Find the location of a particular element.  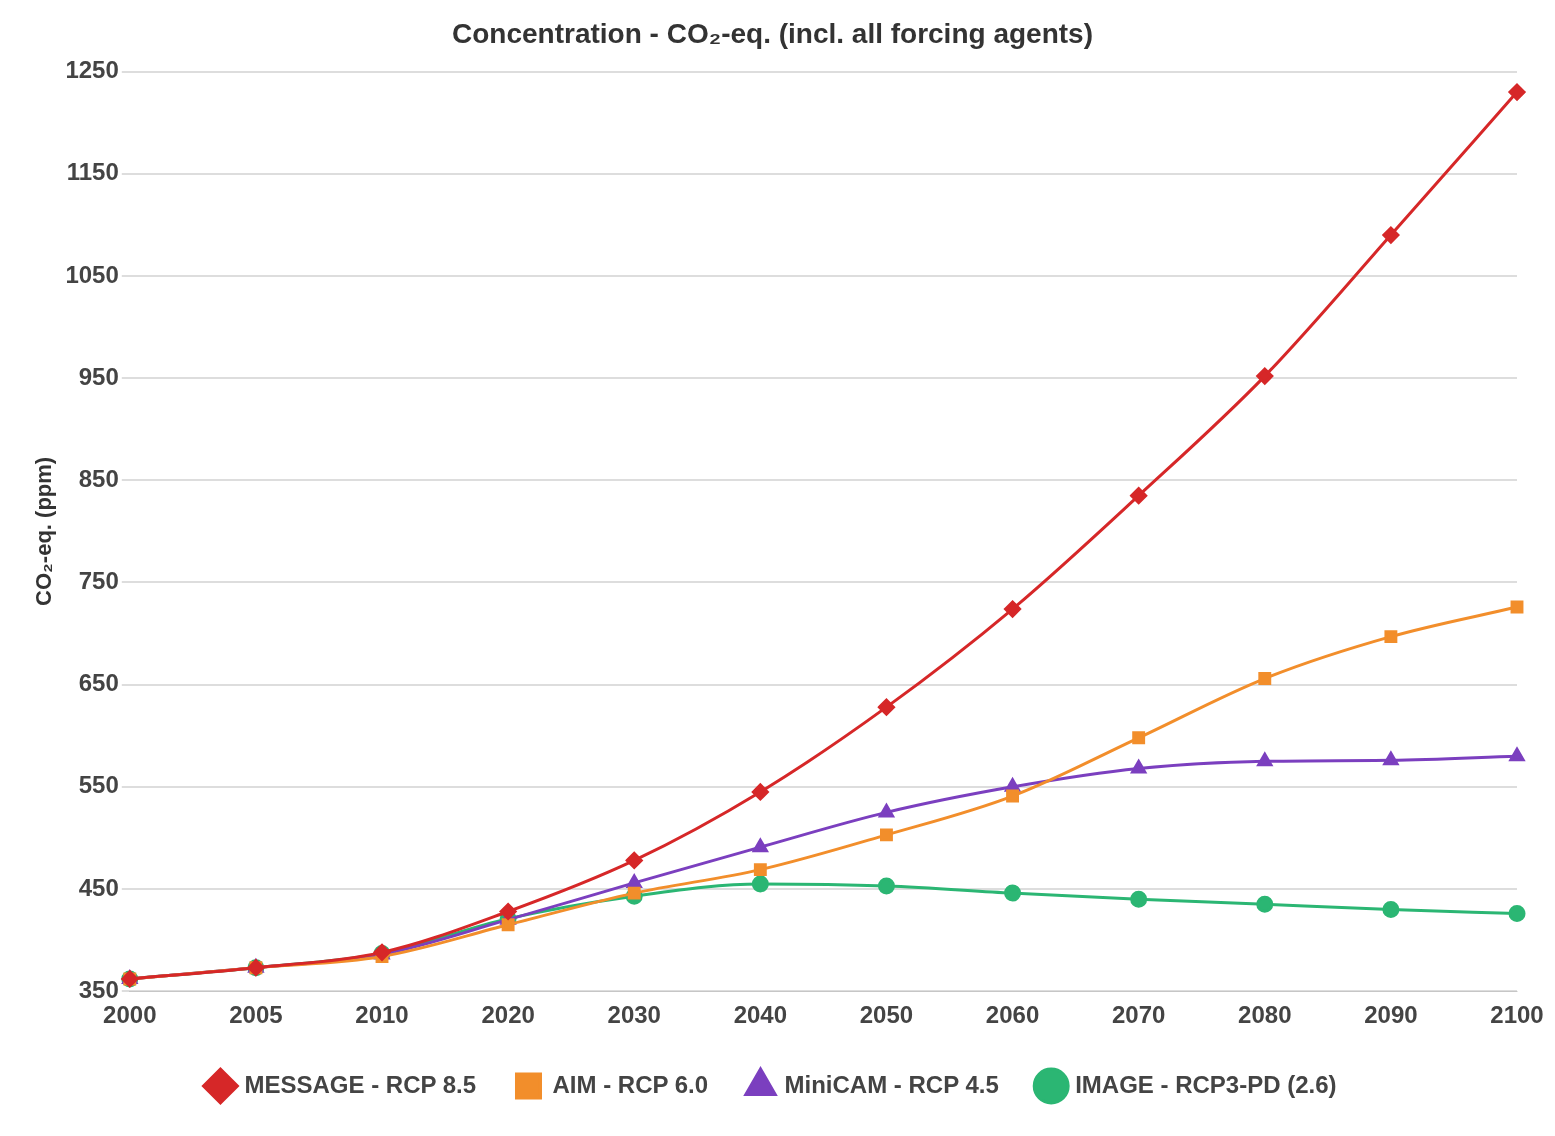

y-tick-label: 450 is located at coordinates (98, 887).